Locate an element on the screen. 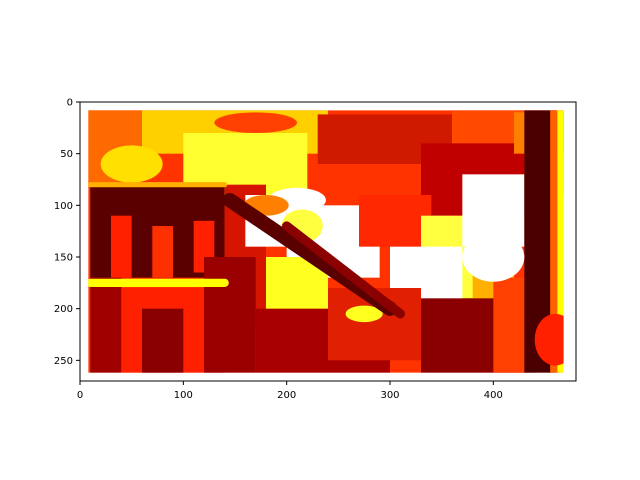 The height and width of the screenshot is (480, 640). y-tick-label: 50 is located at coordinates (66, 154).